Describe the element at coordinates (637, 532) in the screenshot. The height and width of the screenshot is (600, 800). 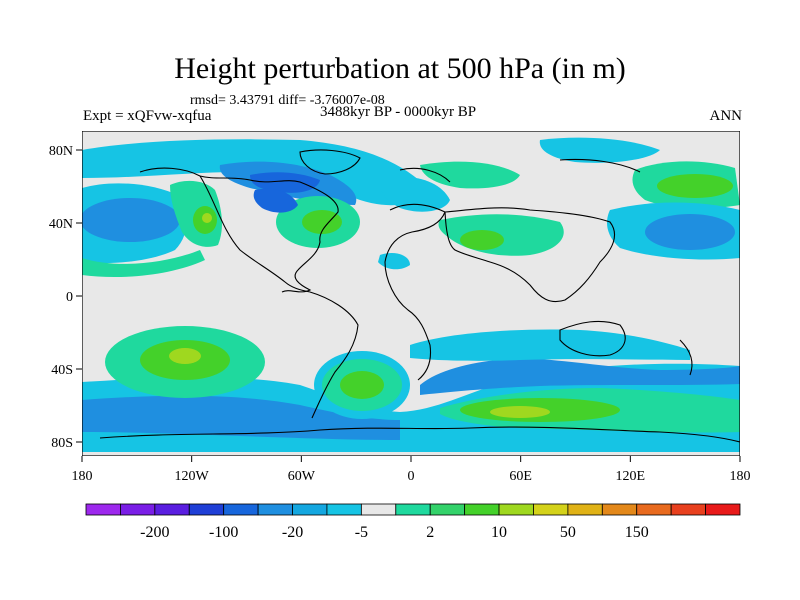
I see `colorbar-label: 150` at that location.